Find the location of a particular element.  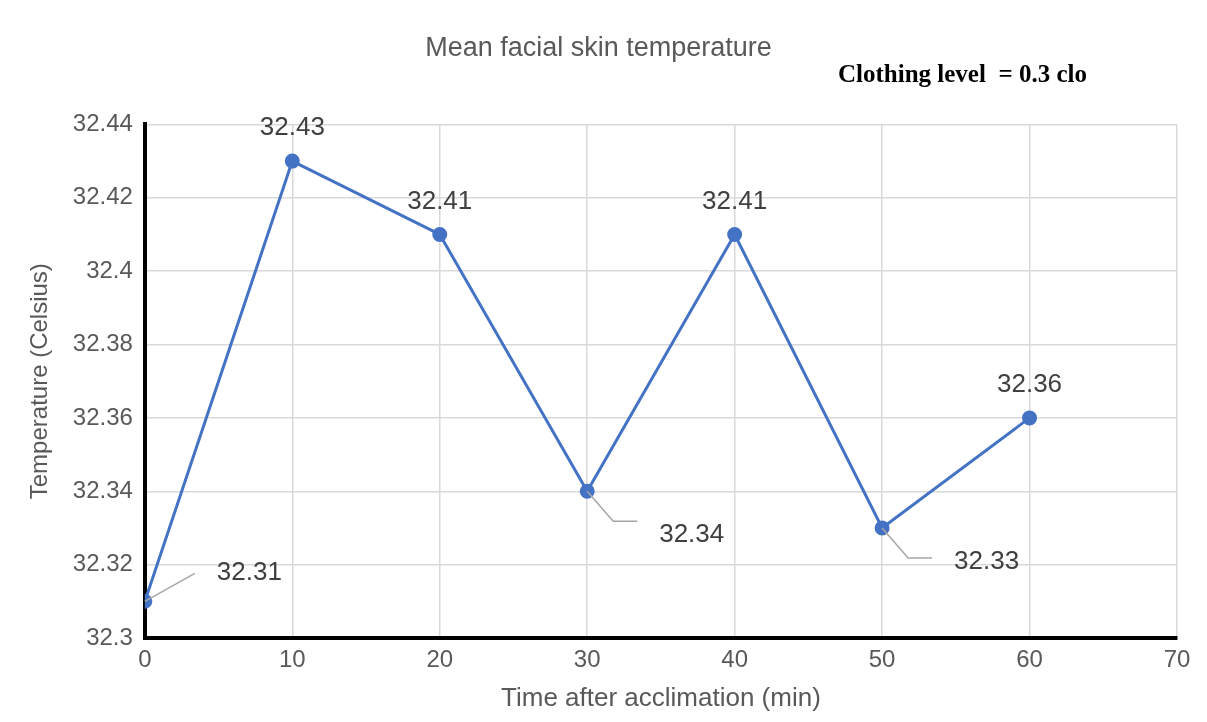

y-tick-label: 32.4 is located at coordinates (109, 269).